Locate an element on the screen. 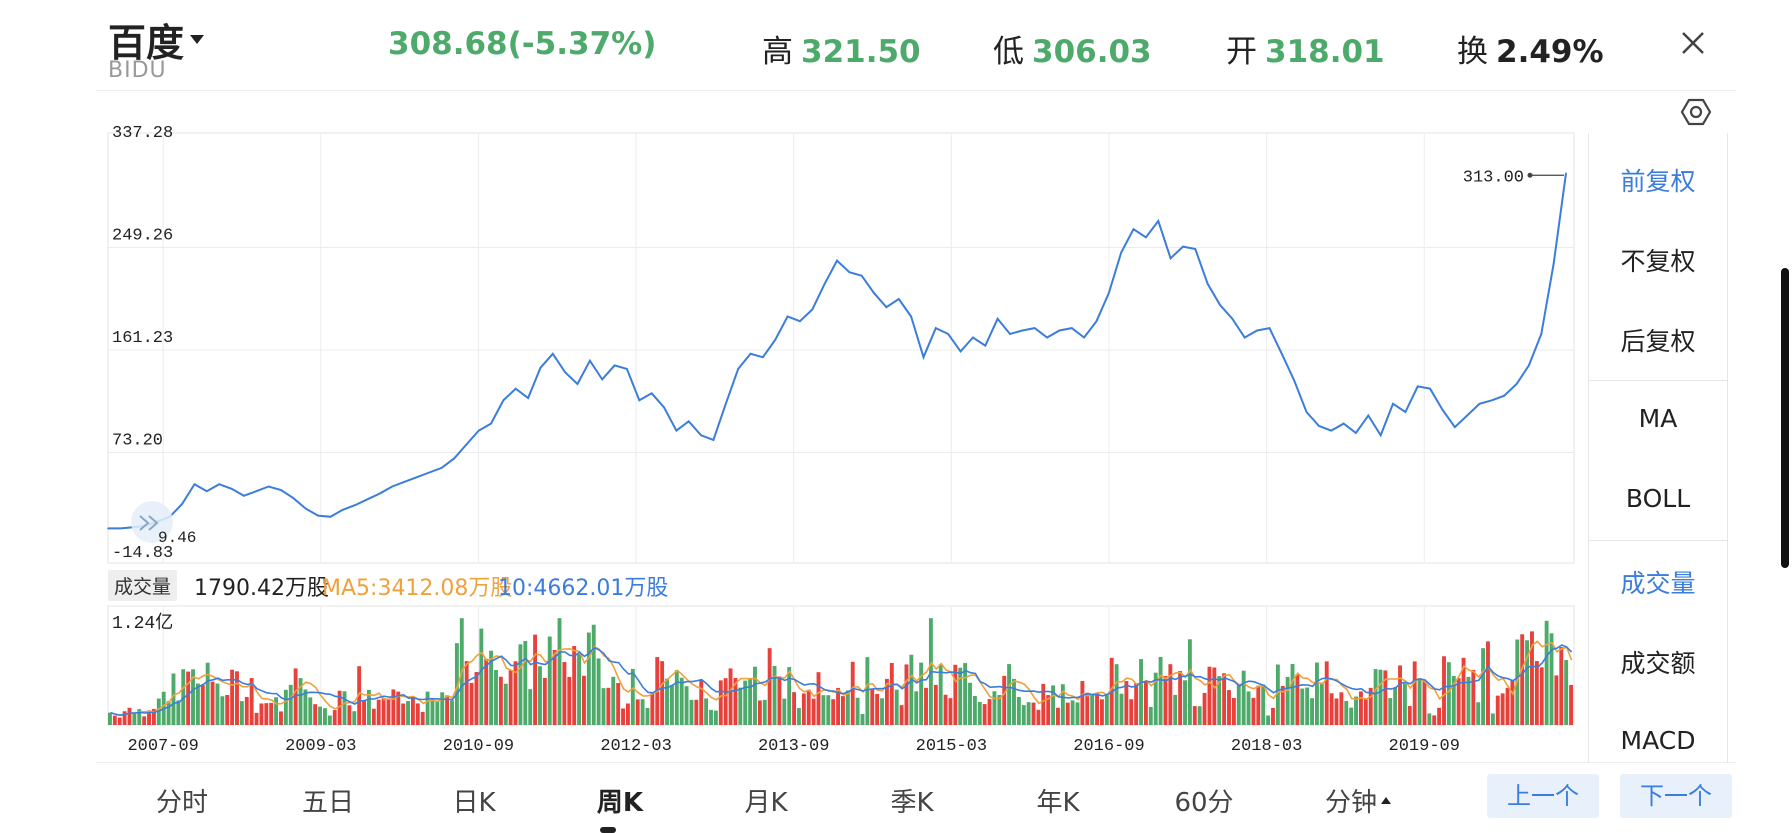 Image resolution: width=1792 pixels, height=833 pixels. prev-button: 上一个 is located at coordinates (1543, 796).